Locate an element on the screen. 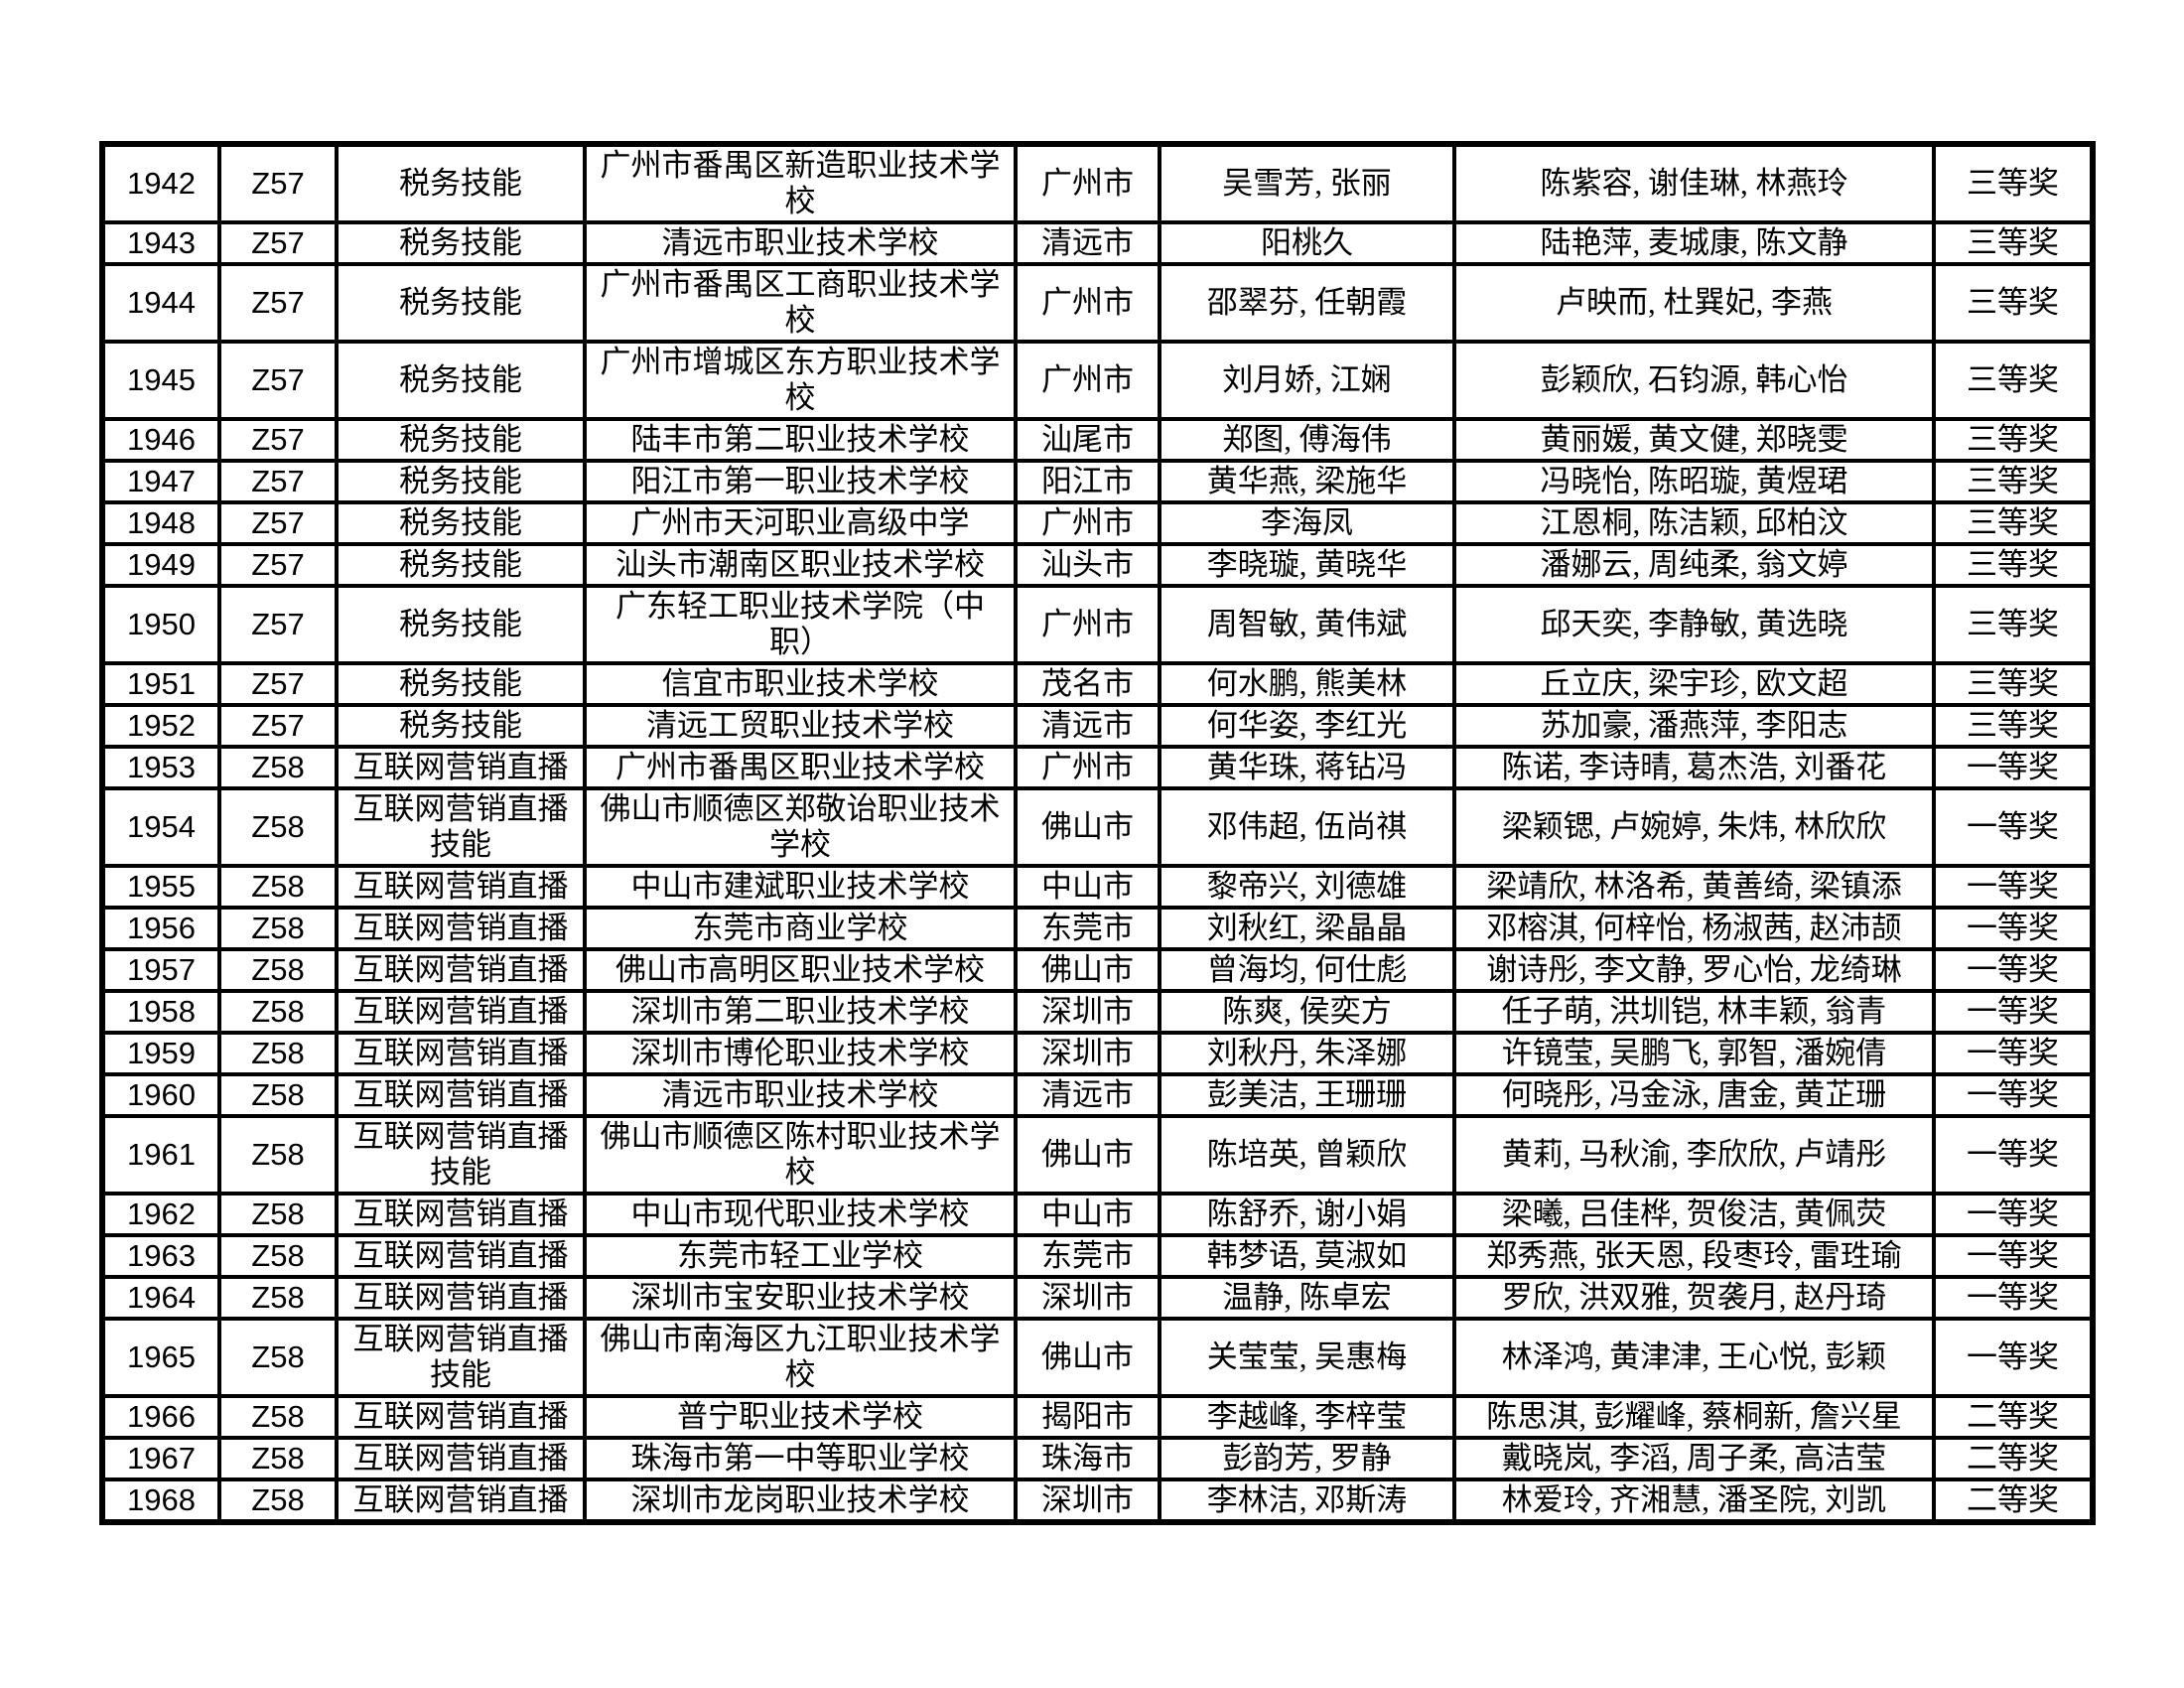  cell-school-name: 佛山市顺德区郑敬诒职业技术学校 is located at coordinates (800, 827).